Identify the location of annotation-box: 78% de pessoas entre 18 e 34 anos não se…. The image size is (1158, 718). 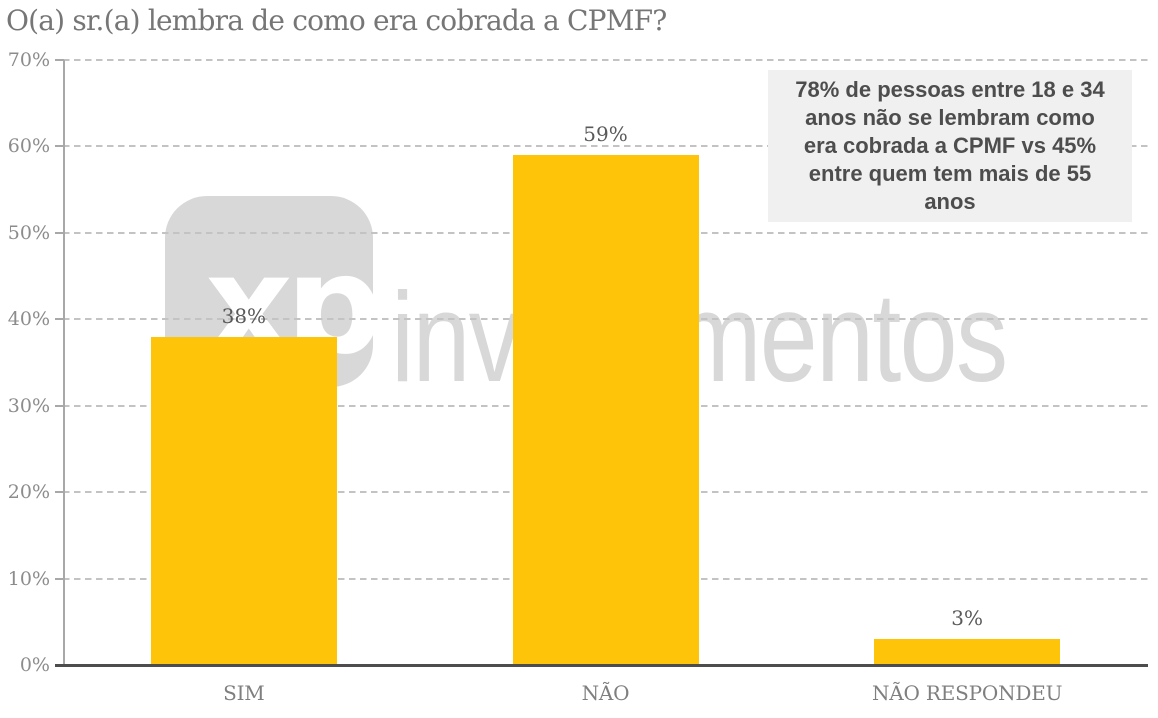
(950, 146).